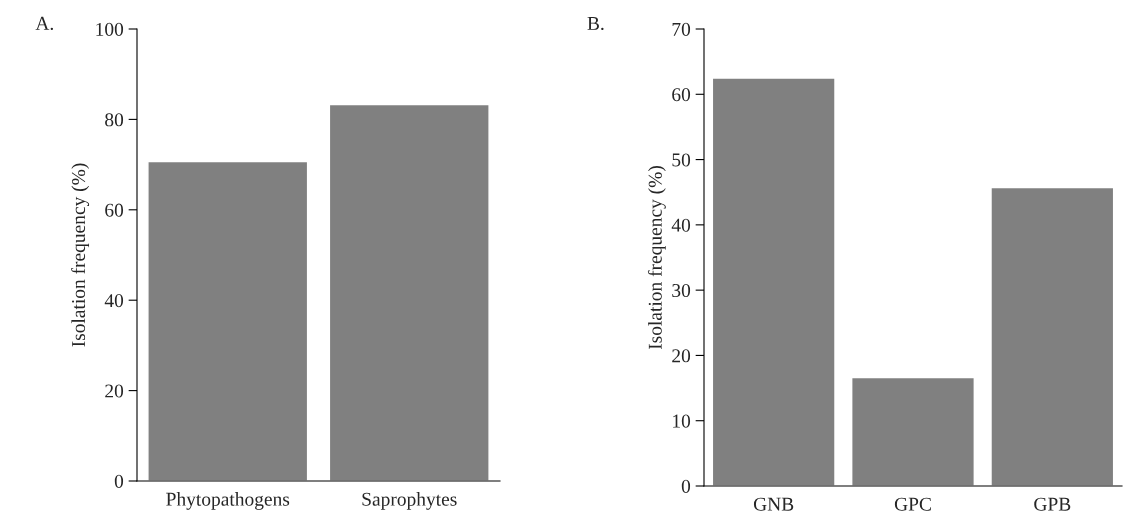 The image size is (1124, 515). Describe the element at coordinates (44, 23) in the screenshot. I see `chart-title: A.` at that location.